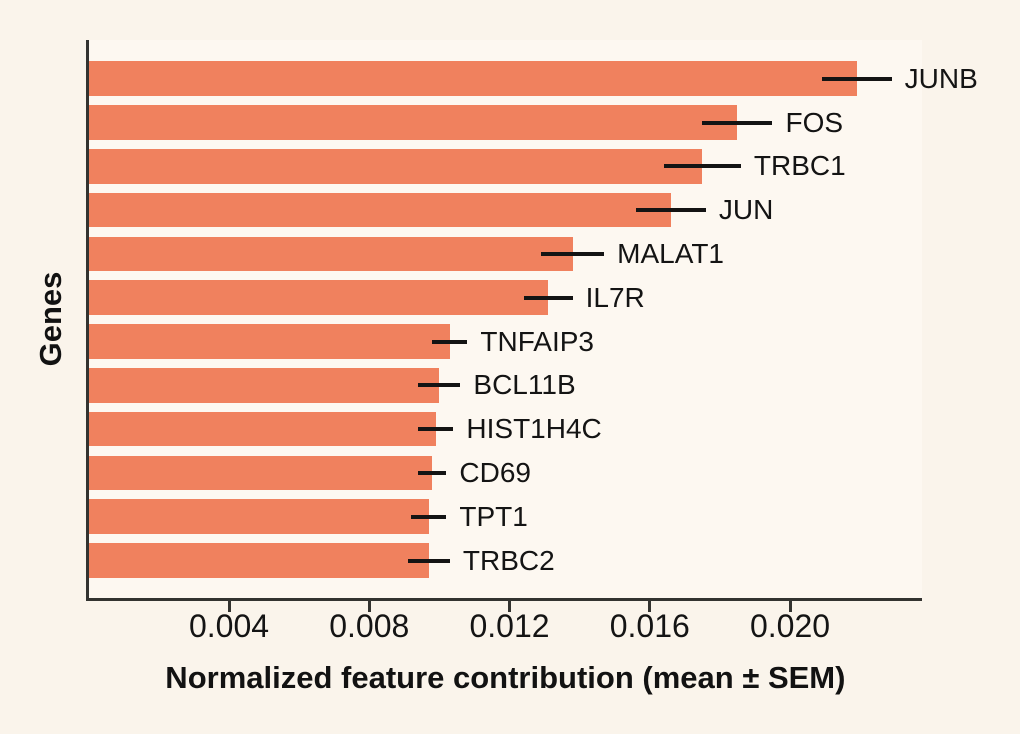  What do you see at coordinates (429, 516) in the screenshot?
I see `errorbar-tpt1` at bounding box center [429, 516].